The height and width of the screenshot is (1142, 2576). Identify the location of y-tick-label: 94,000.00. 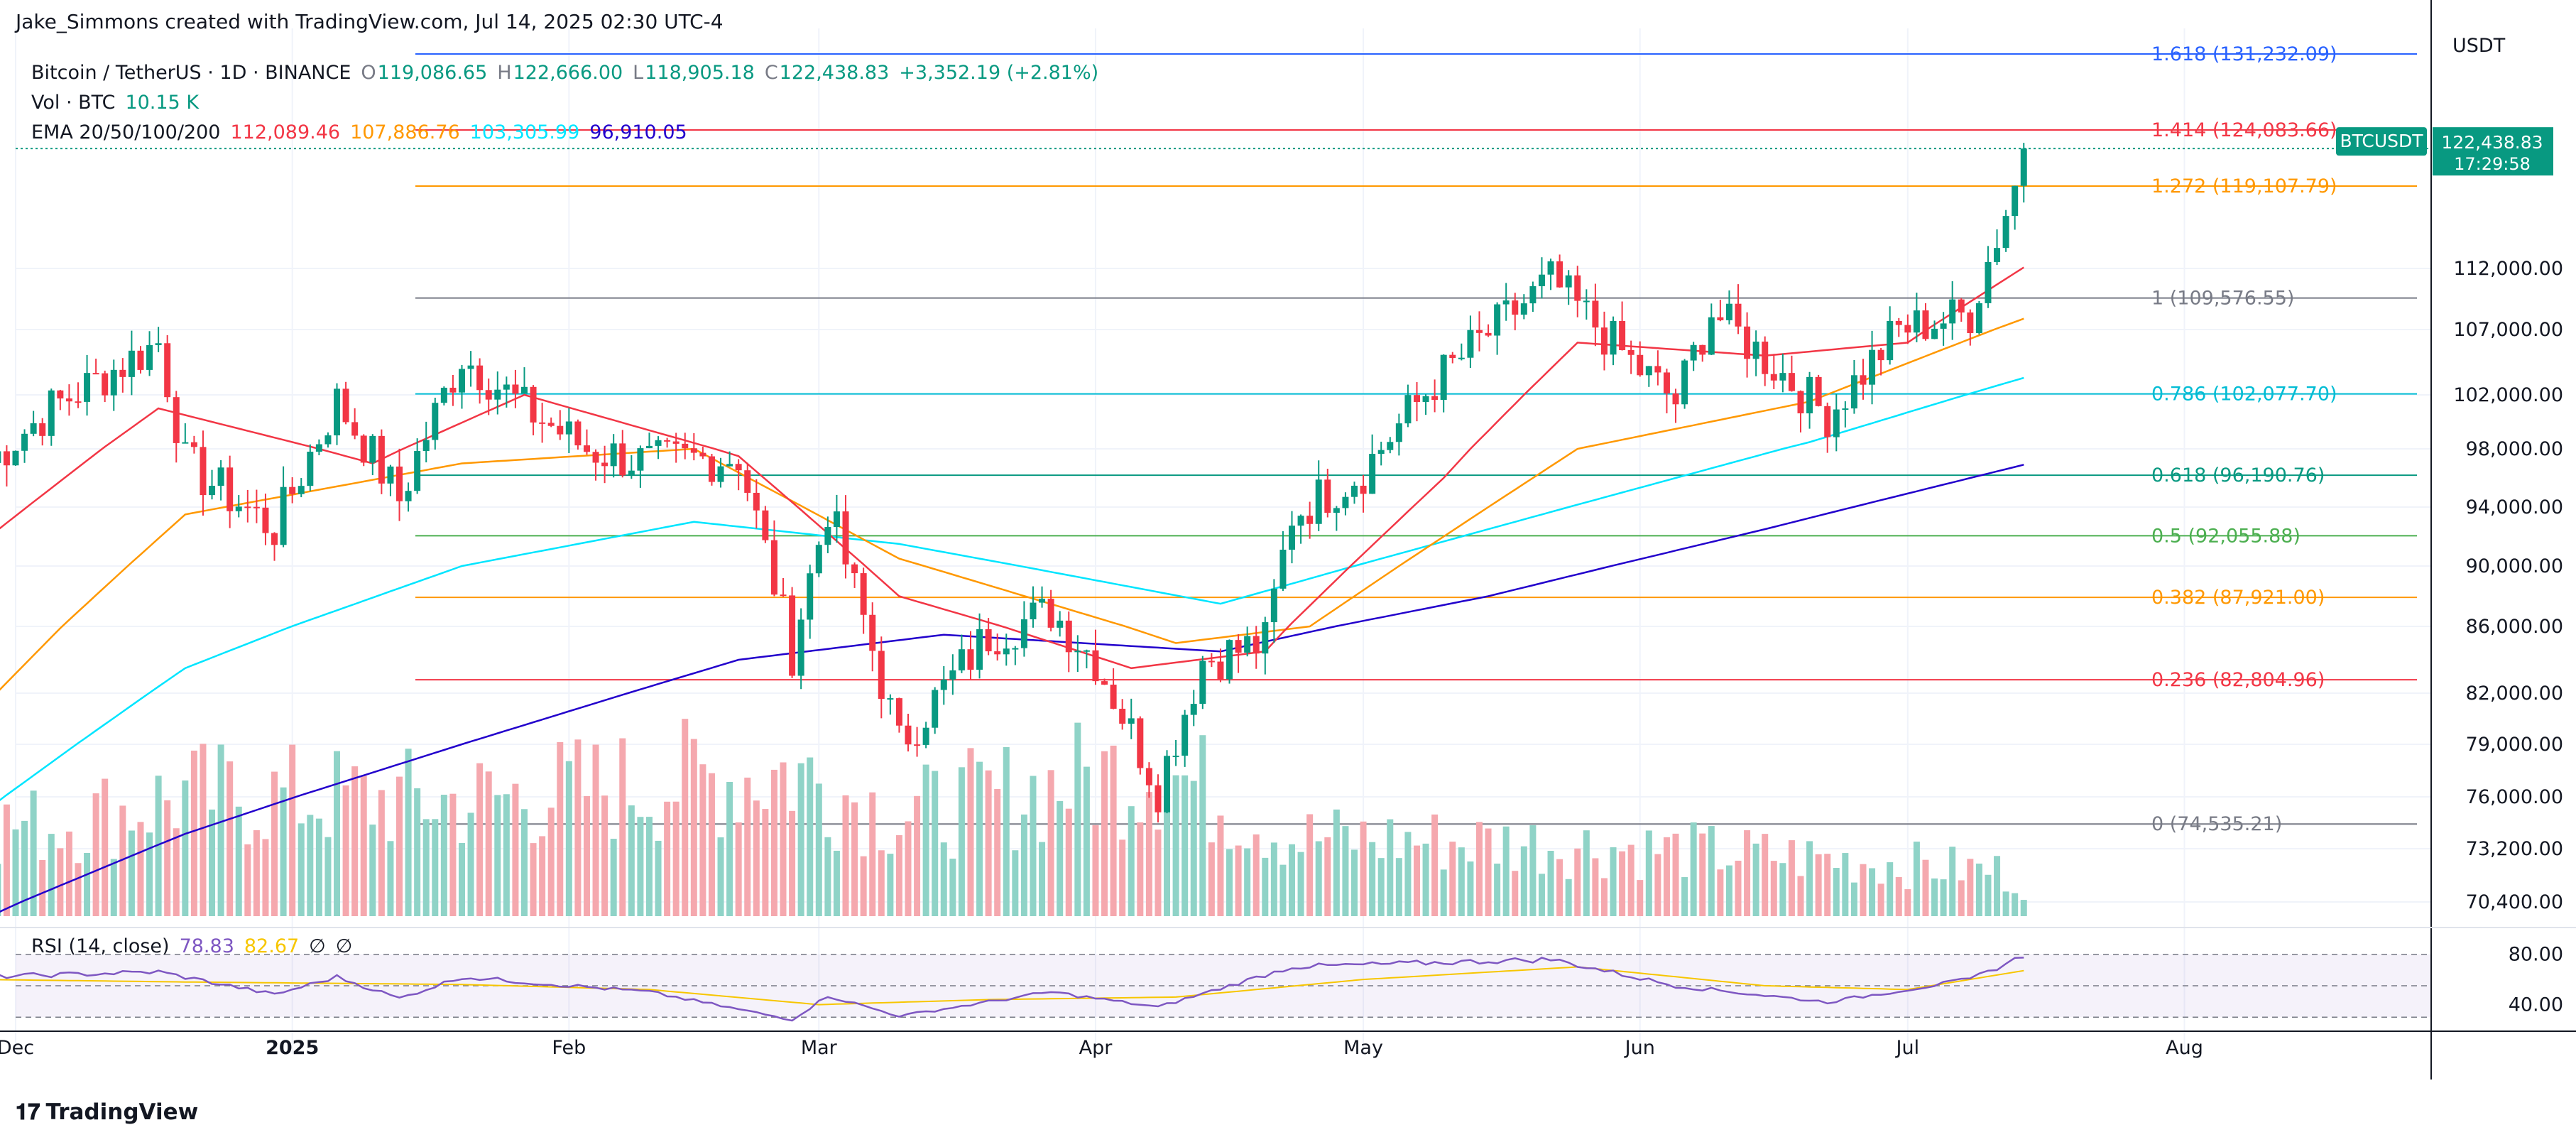
(2514, 507).